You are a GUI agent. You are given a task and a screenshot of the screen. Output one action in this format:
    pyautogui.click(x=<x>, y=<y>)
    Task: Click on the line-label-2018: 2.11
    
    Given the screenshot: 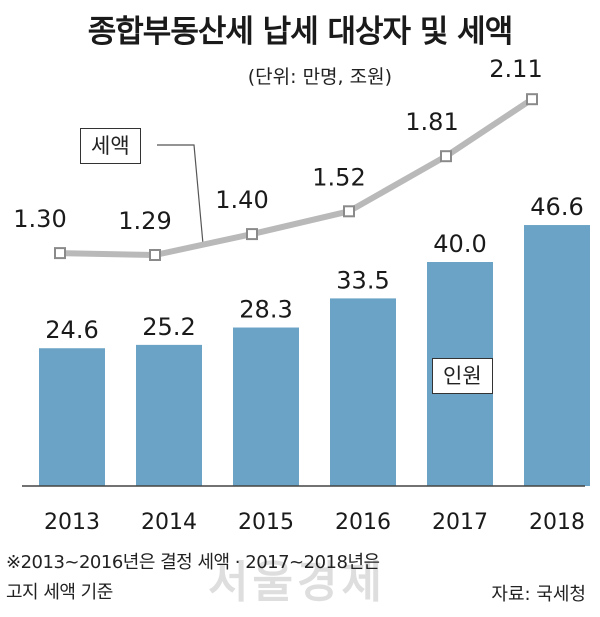 What is the action you would take?
    pyautogui.click(x=515, y=69)
    